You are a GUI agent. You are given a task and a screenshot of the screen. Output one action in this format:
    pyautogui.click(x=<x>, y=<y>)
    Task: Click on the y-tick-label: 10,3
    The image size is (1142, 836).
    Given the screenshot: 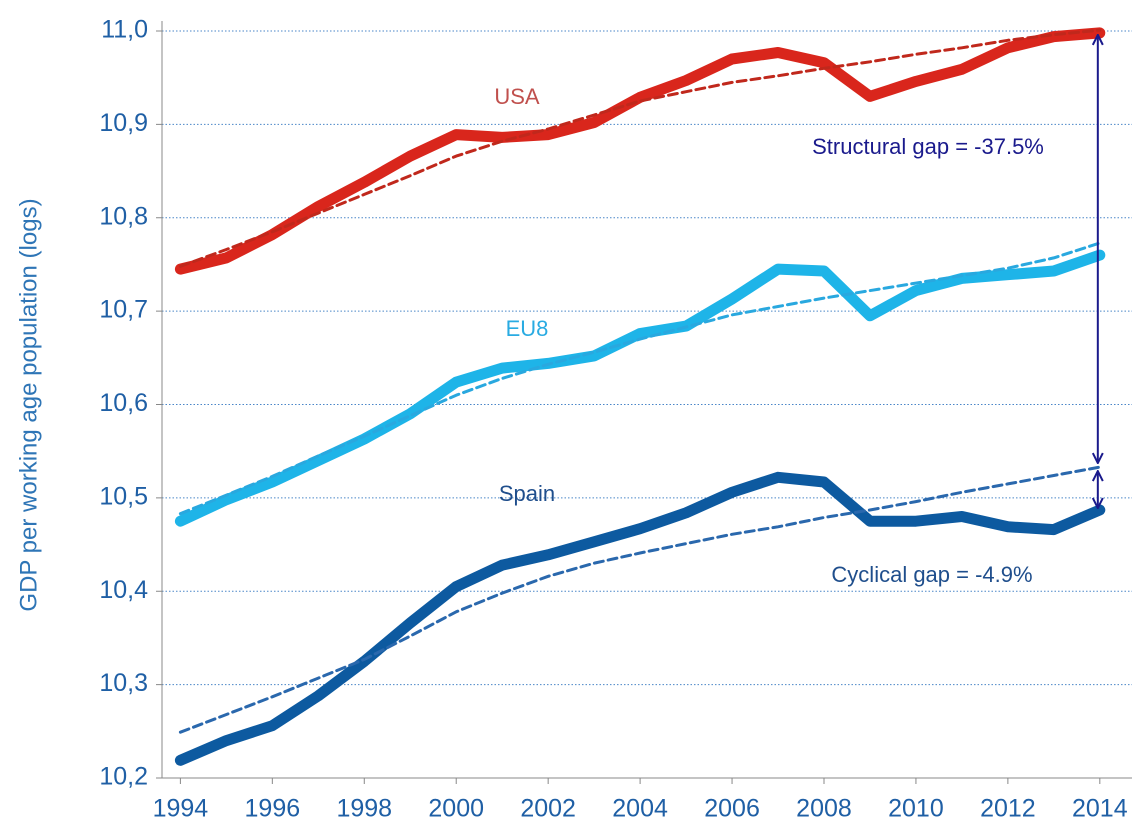 What is the action you would take?
    pyautogui.click(x=123, y=683)
    